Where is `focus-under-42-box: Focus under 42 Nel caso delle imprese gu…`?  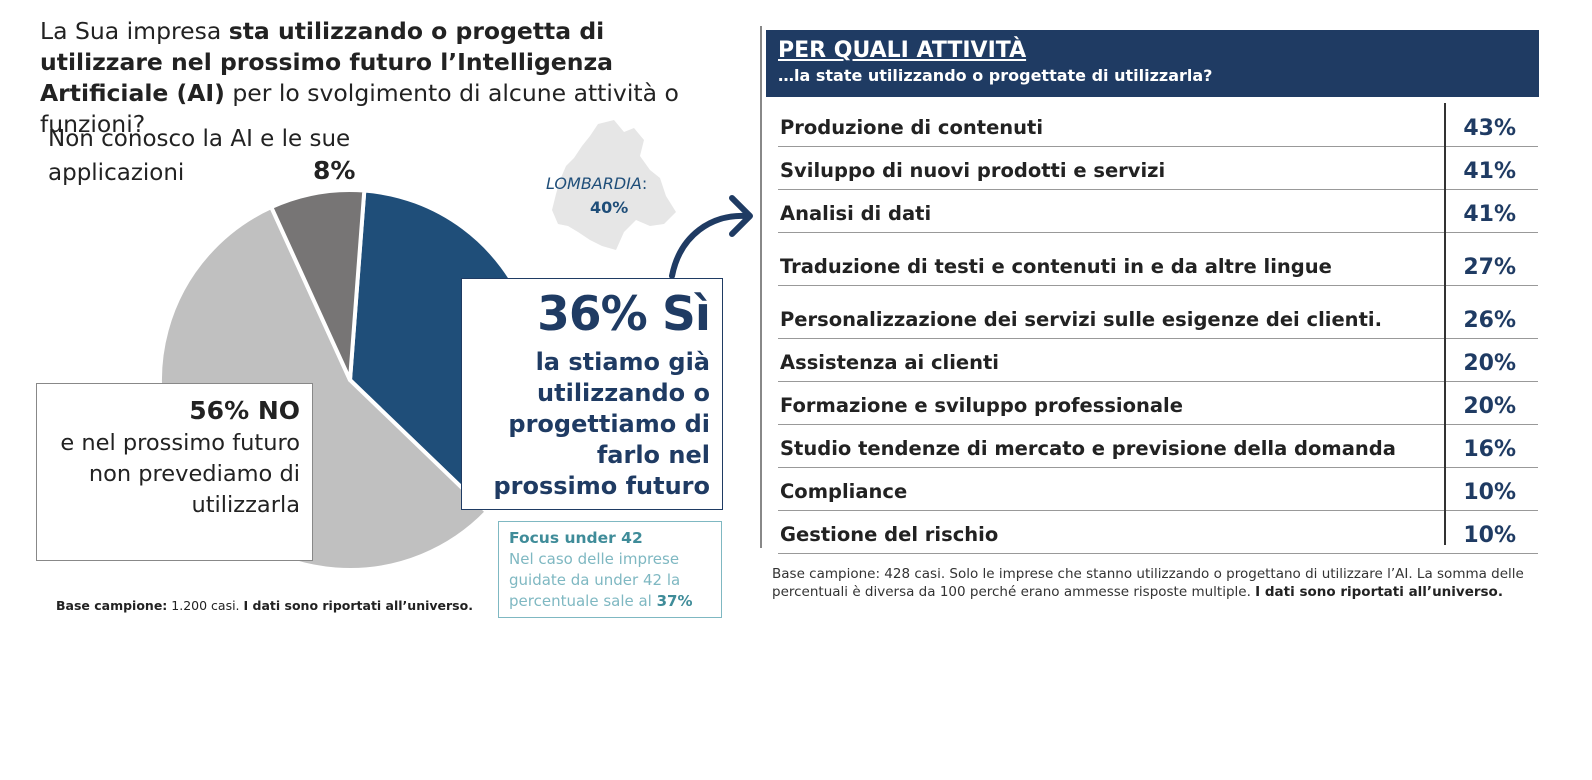
focus-under-42-box: Focus under 42 Nel caso delle imprese gu… is located at coordinates (610, 569).